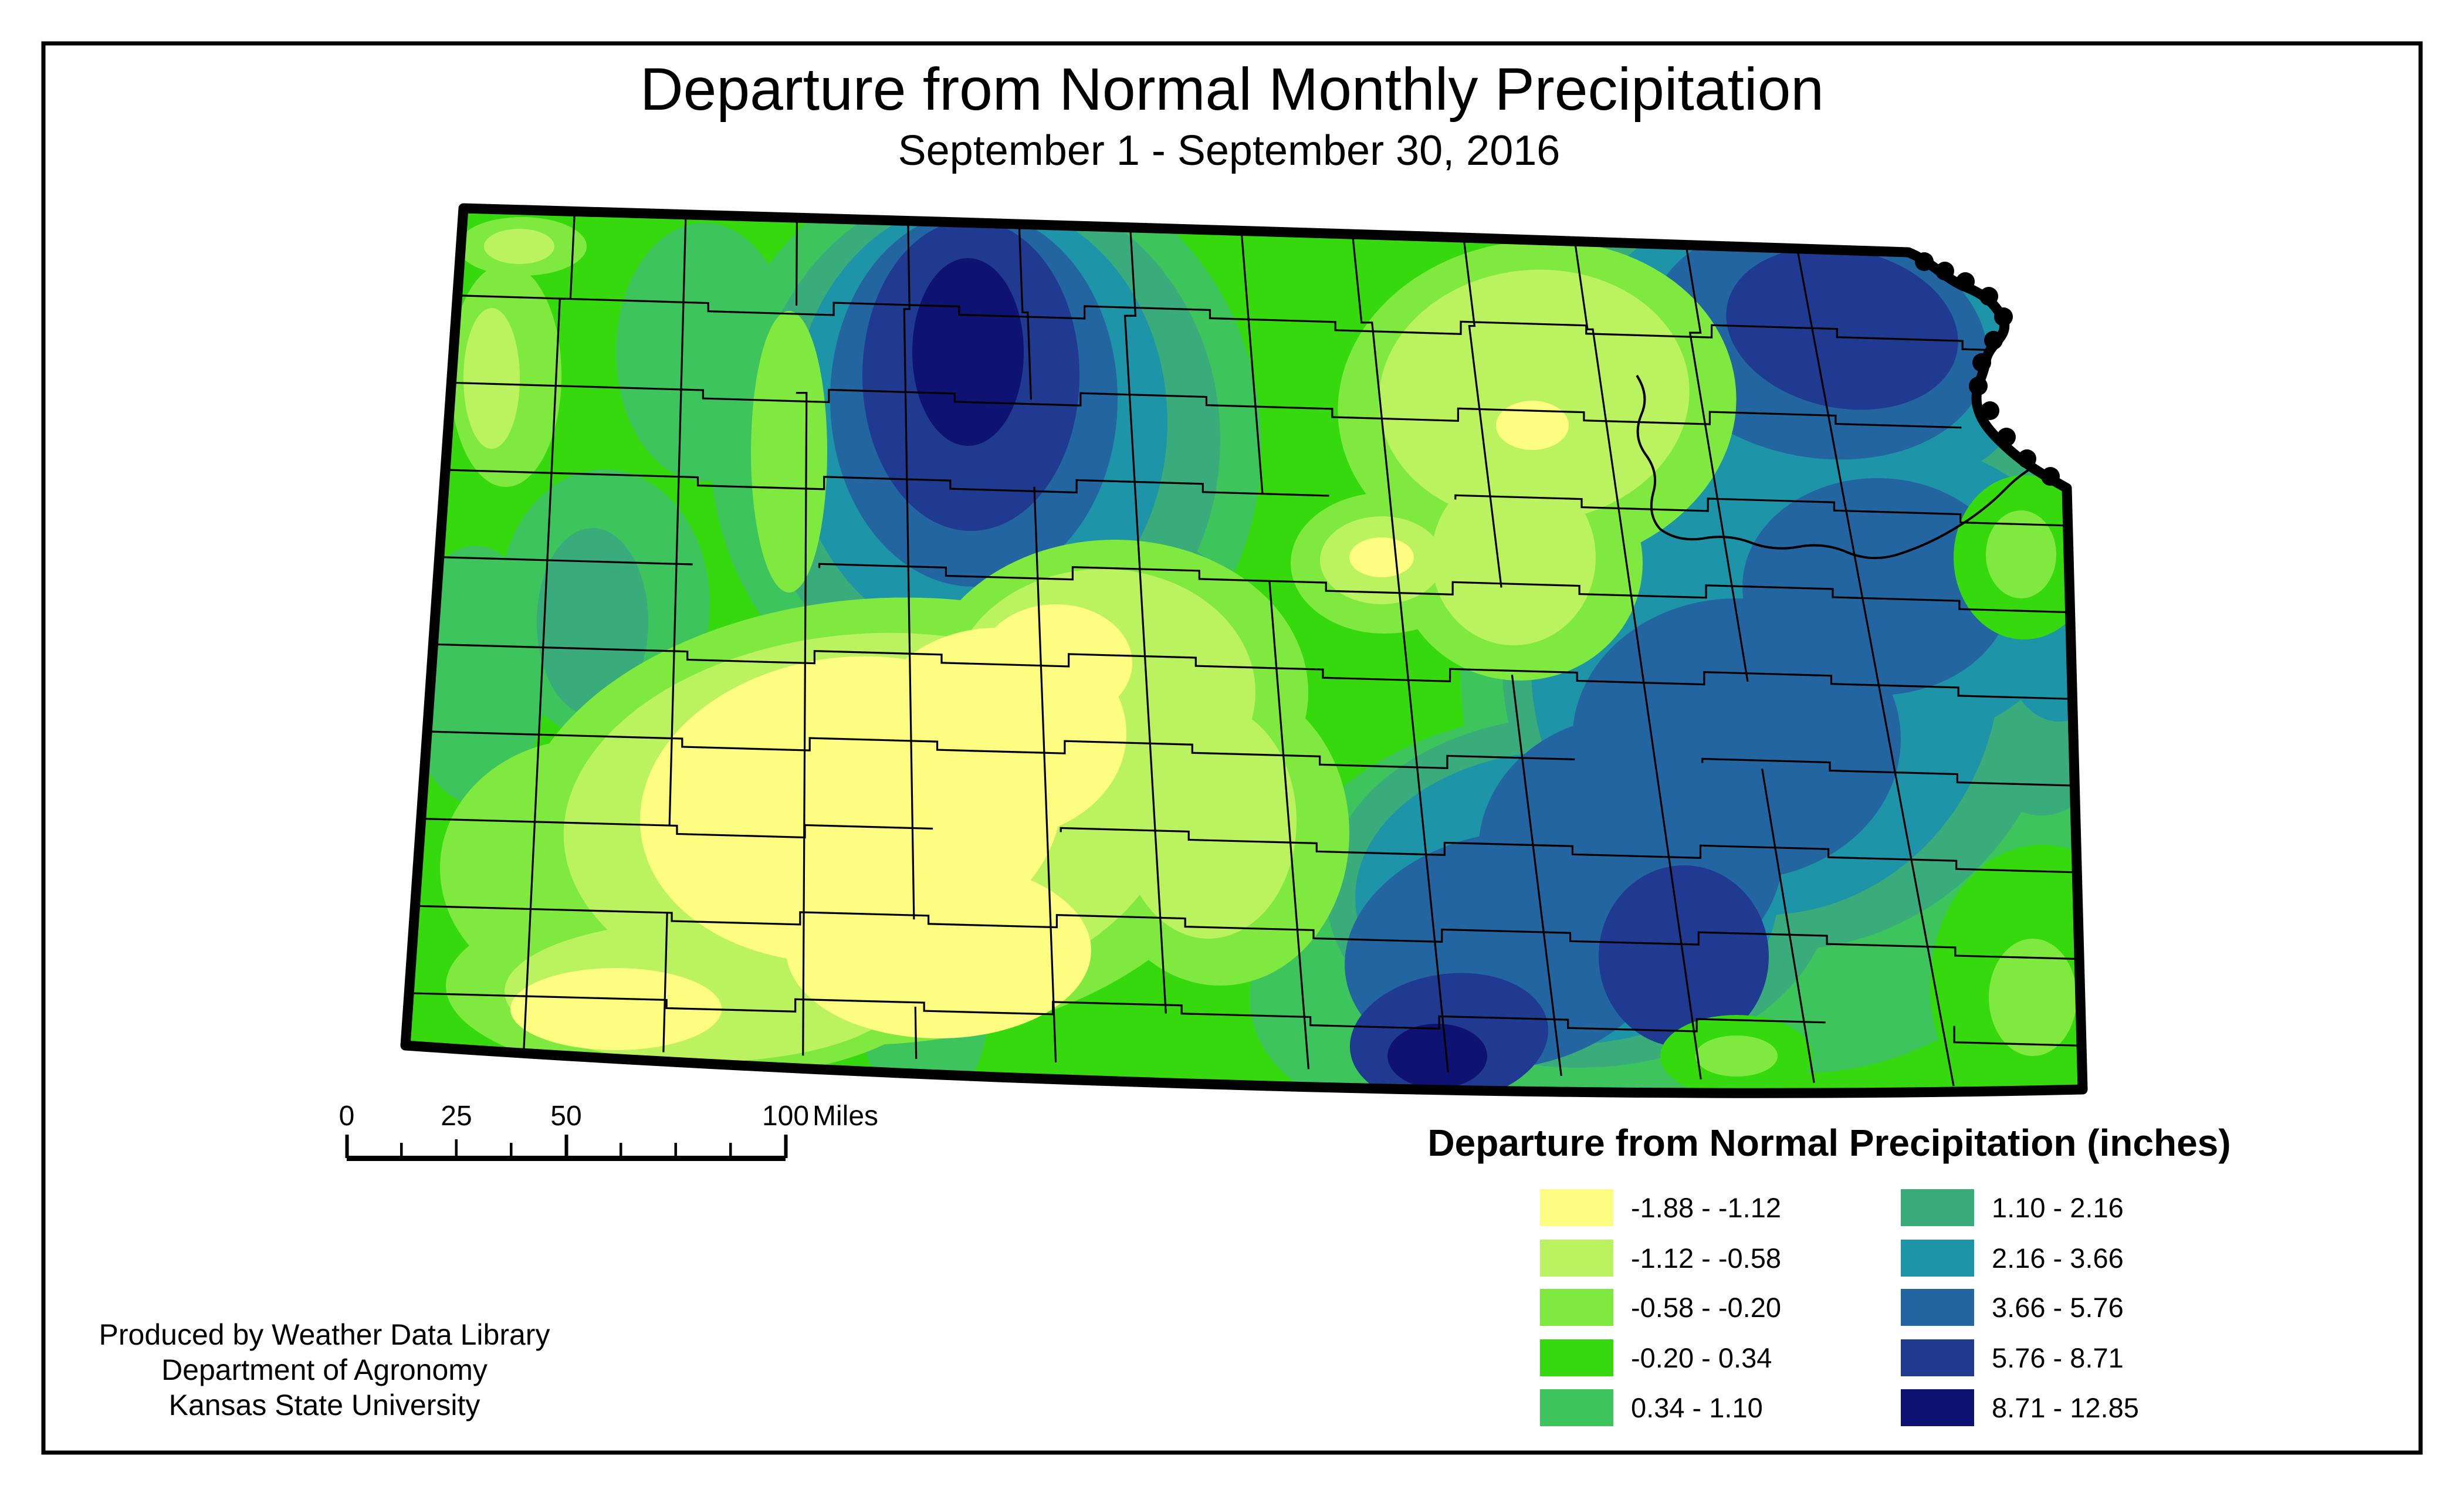 This screenshot has height=1496, width=2464. I want to click on legend-label: 2.16 - 3.66, so click(2058, 1258).